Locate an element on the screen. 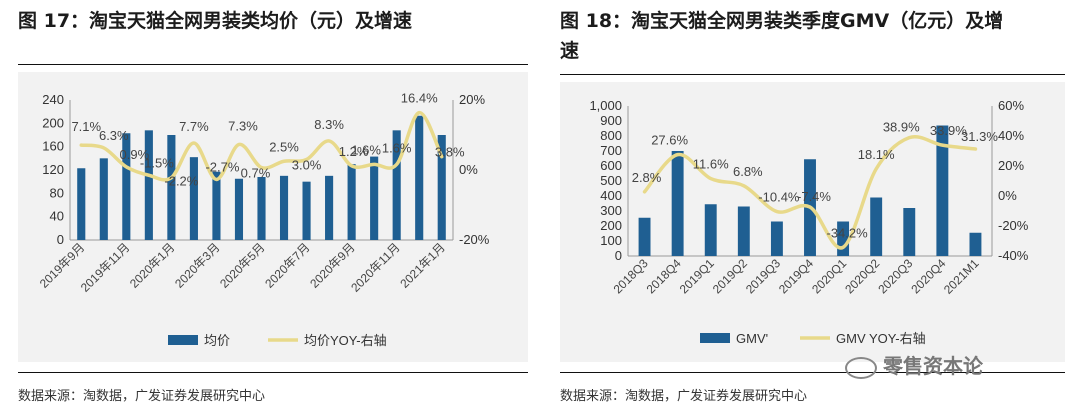  right-chart-title-line2: 速 is located at coordinates (570, 51).